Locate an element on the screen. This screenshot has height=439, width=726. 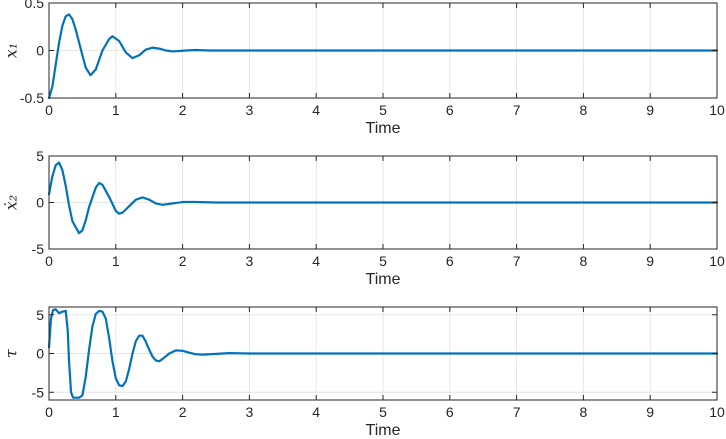
y-axis-label: x₁ is located at coordinates (11, 50).